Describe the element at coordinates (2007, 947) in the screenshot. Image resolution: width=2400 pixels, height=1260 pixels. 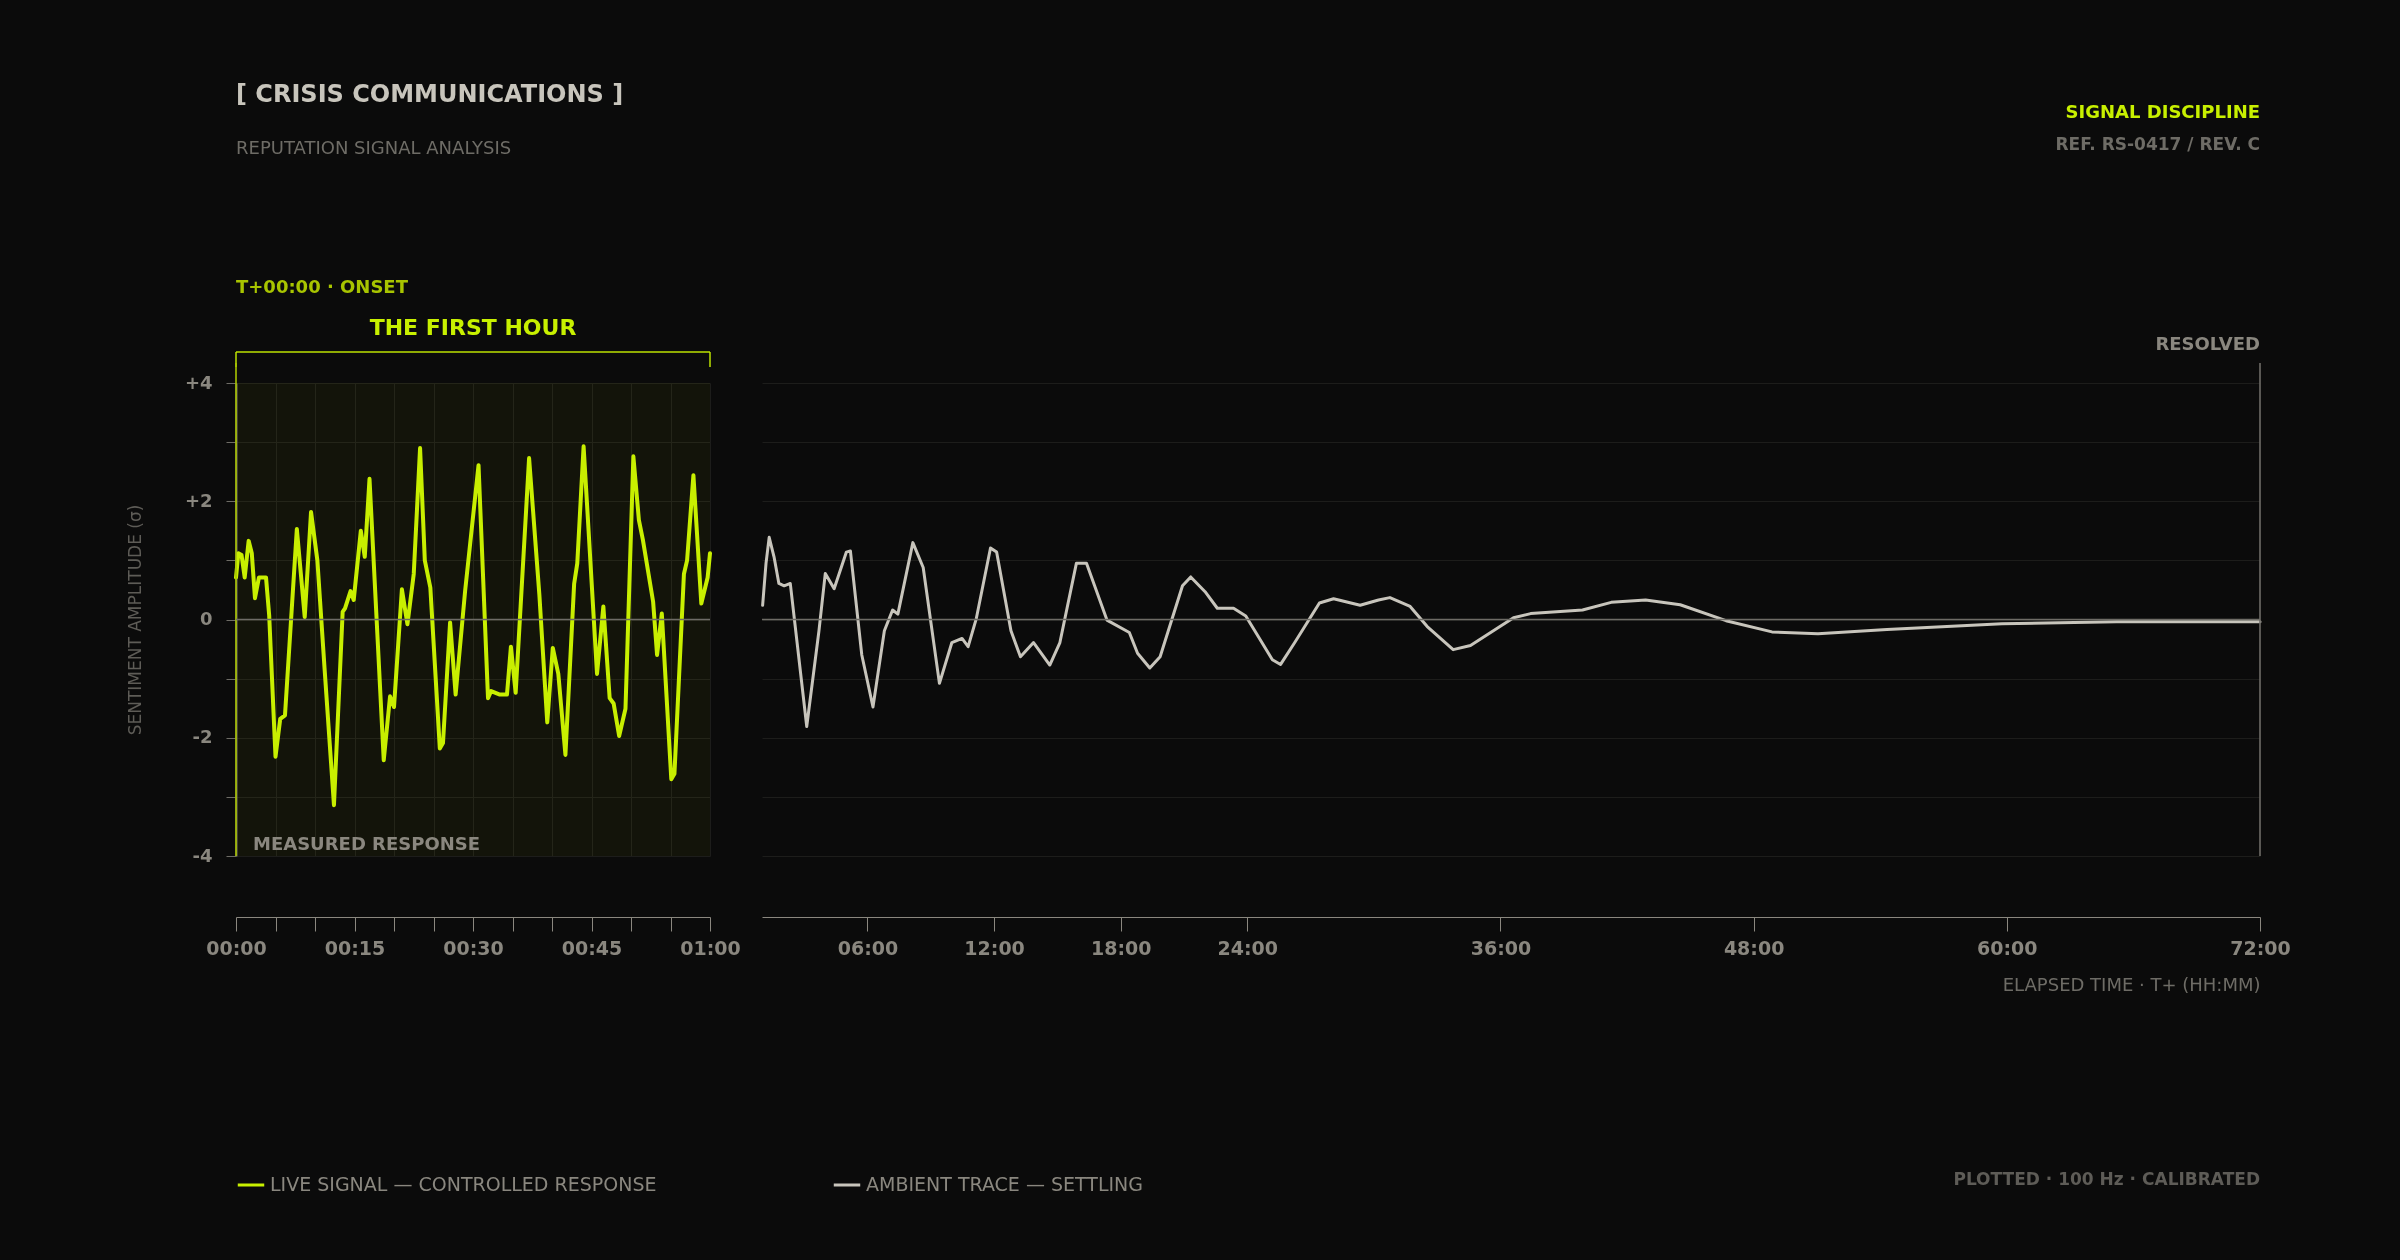
I see `x-tick-label: 60:00` at that location.